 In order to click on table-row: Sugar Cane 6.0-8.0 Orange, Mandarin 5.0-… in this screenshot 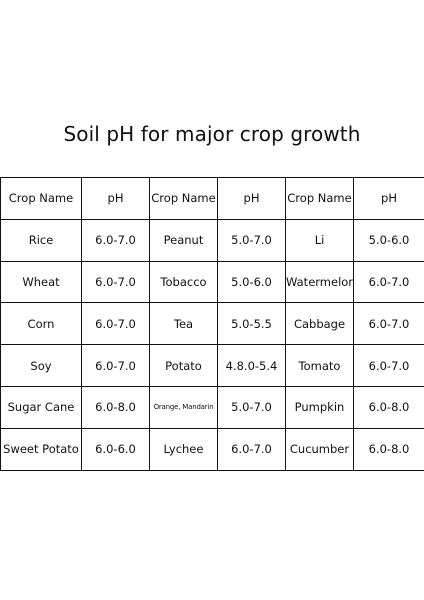, I will do `click(212, 407)`.